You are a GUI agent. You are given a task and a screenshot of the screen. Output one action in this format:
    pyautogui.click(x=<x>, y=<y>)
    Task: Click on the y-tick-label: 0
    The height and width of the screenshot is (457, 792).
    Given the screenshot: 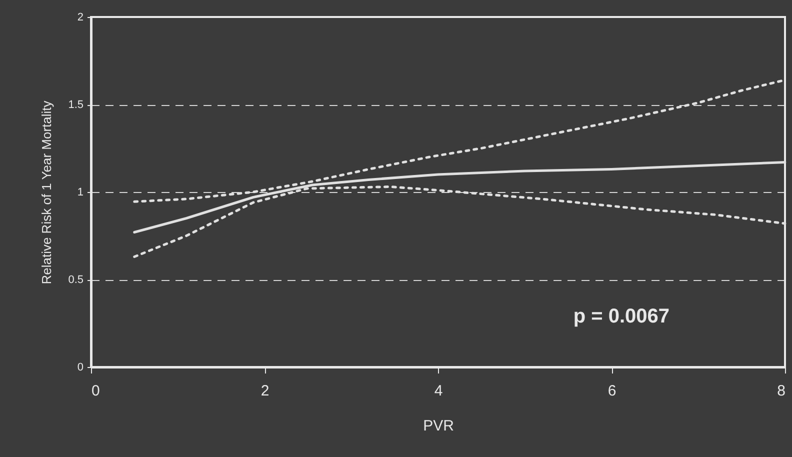 What is the action you would take?
    pyautogui.click(x=80, y=368)
    